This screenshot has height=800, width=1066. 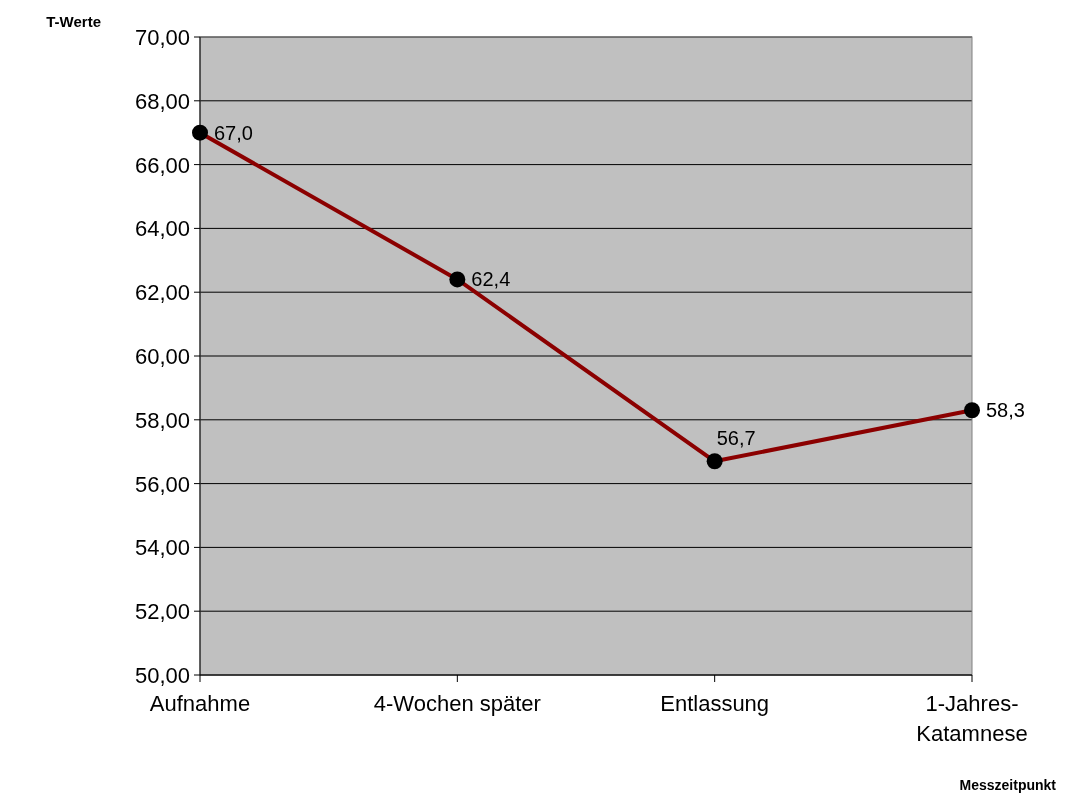 I want to click on x-axis-title: Messzeitpunkt, so click(x=1008, y=785).